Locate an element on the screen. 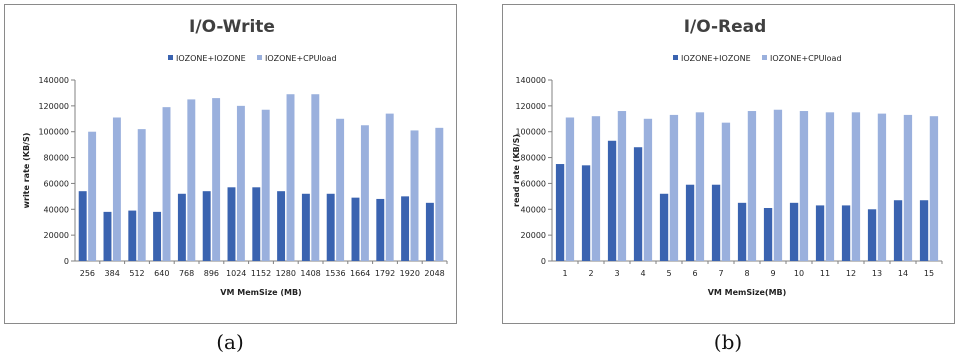  write-y-tick-label-7: 140000 is located at coordinates (53, 80).